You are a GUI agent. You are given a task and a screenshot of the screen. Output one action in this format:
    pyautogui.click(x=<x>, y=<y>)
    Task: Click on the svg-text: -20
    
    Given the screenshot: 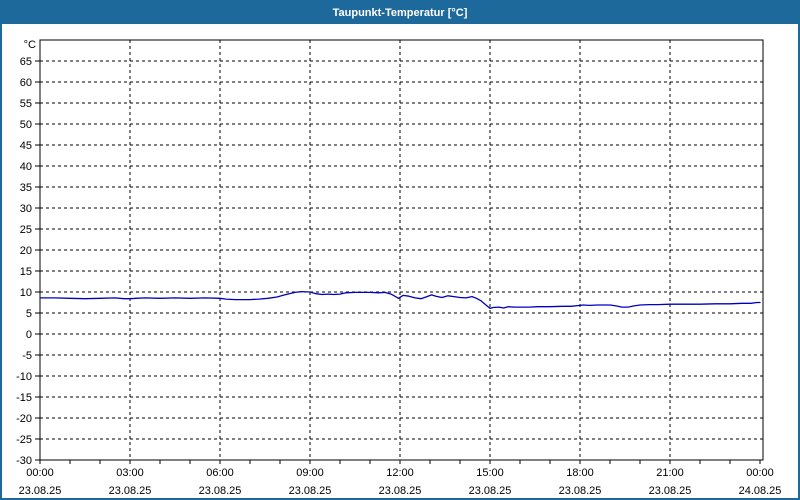 What is the action you would take?
    pyautogui.click(x=24, y=419)
    